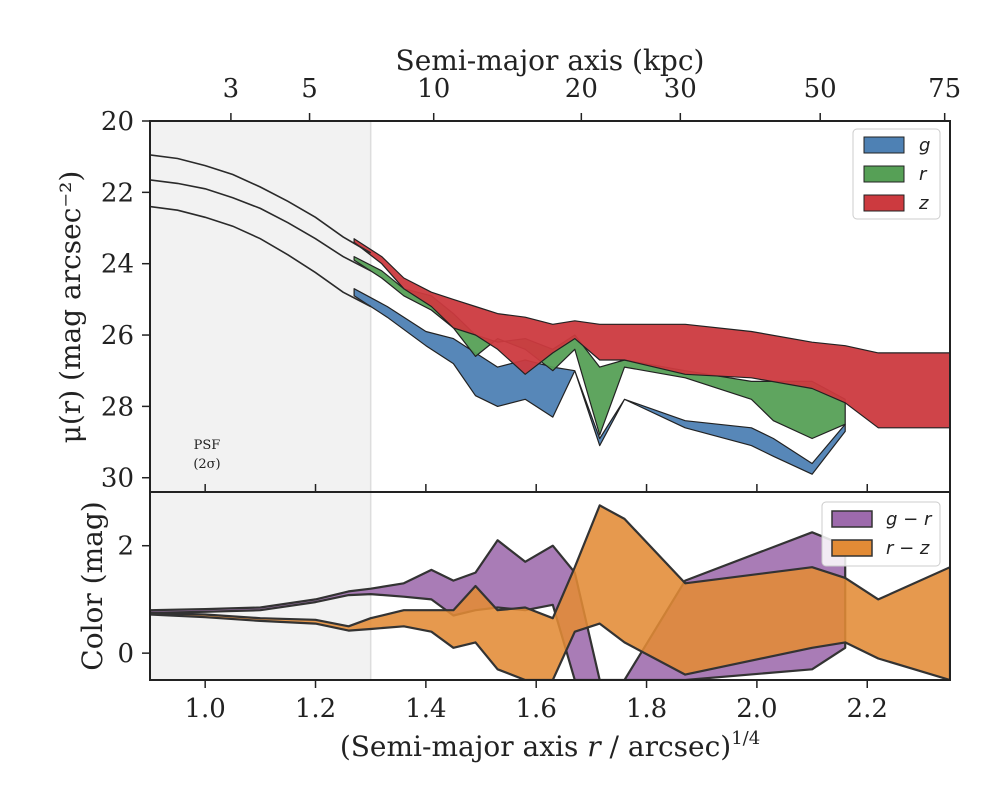  I want to click on bottom-ytick-label-2: 2, so click(125, 547).